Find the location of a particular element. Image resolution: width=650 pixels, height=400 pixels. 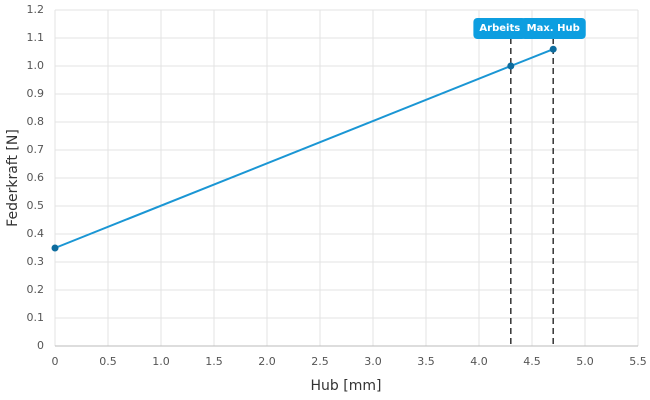

y-tick-label: 0 is located at coordinates (40, 345).